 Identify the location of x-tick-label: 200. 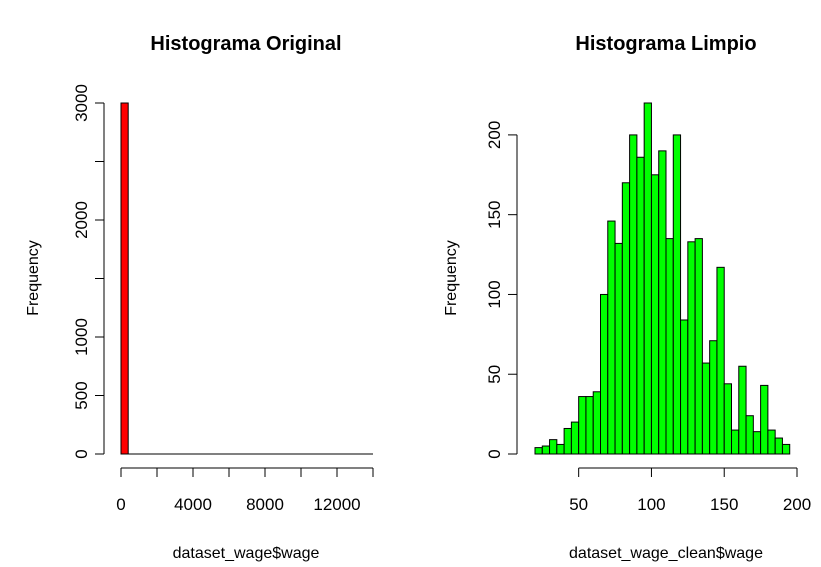
(797, 504).